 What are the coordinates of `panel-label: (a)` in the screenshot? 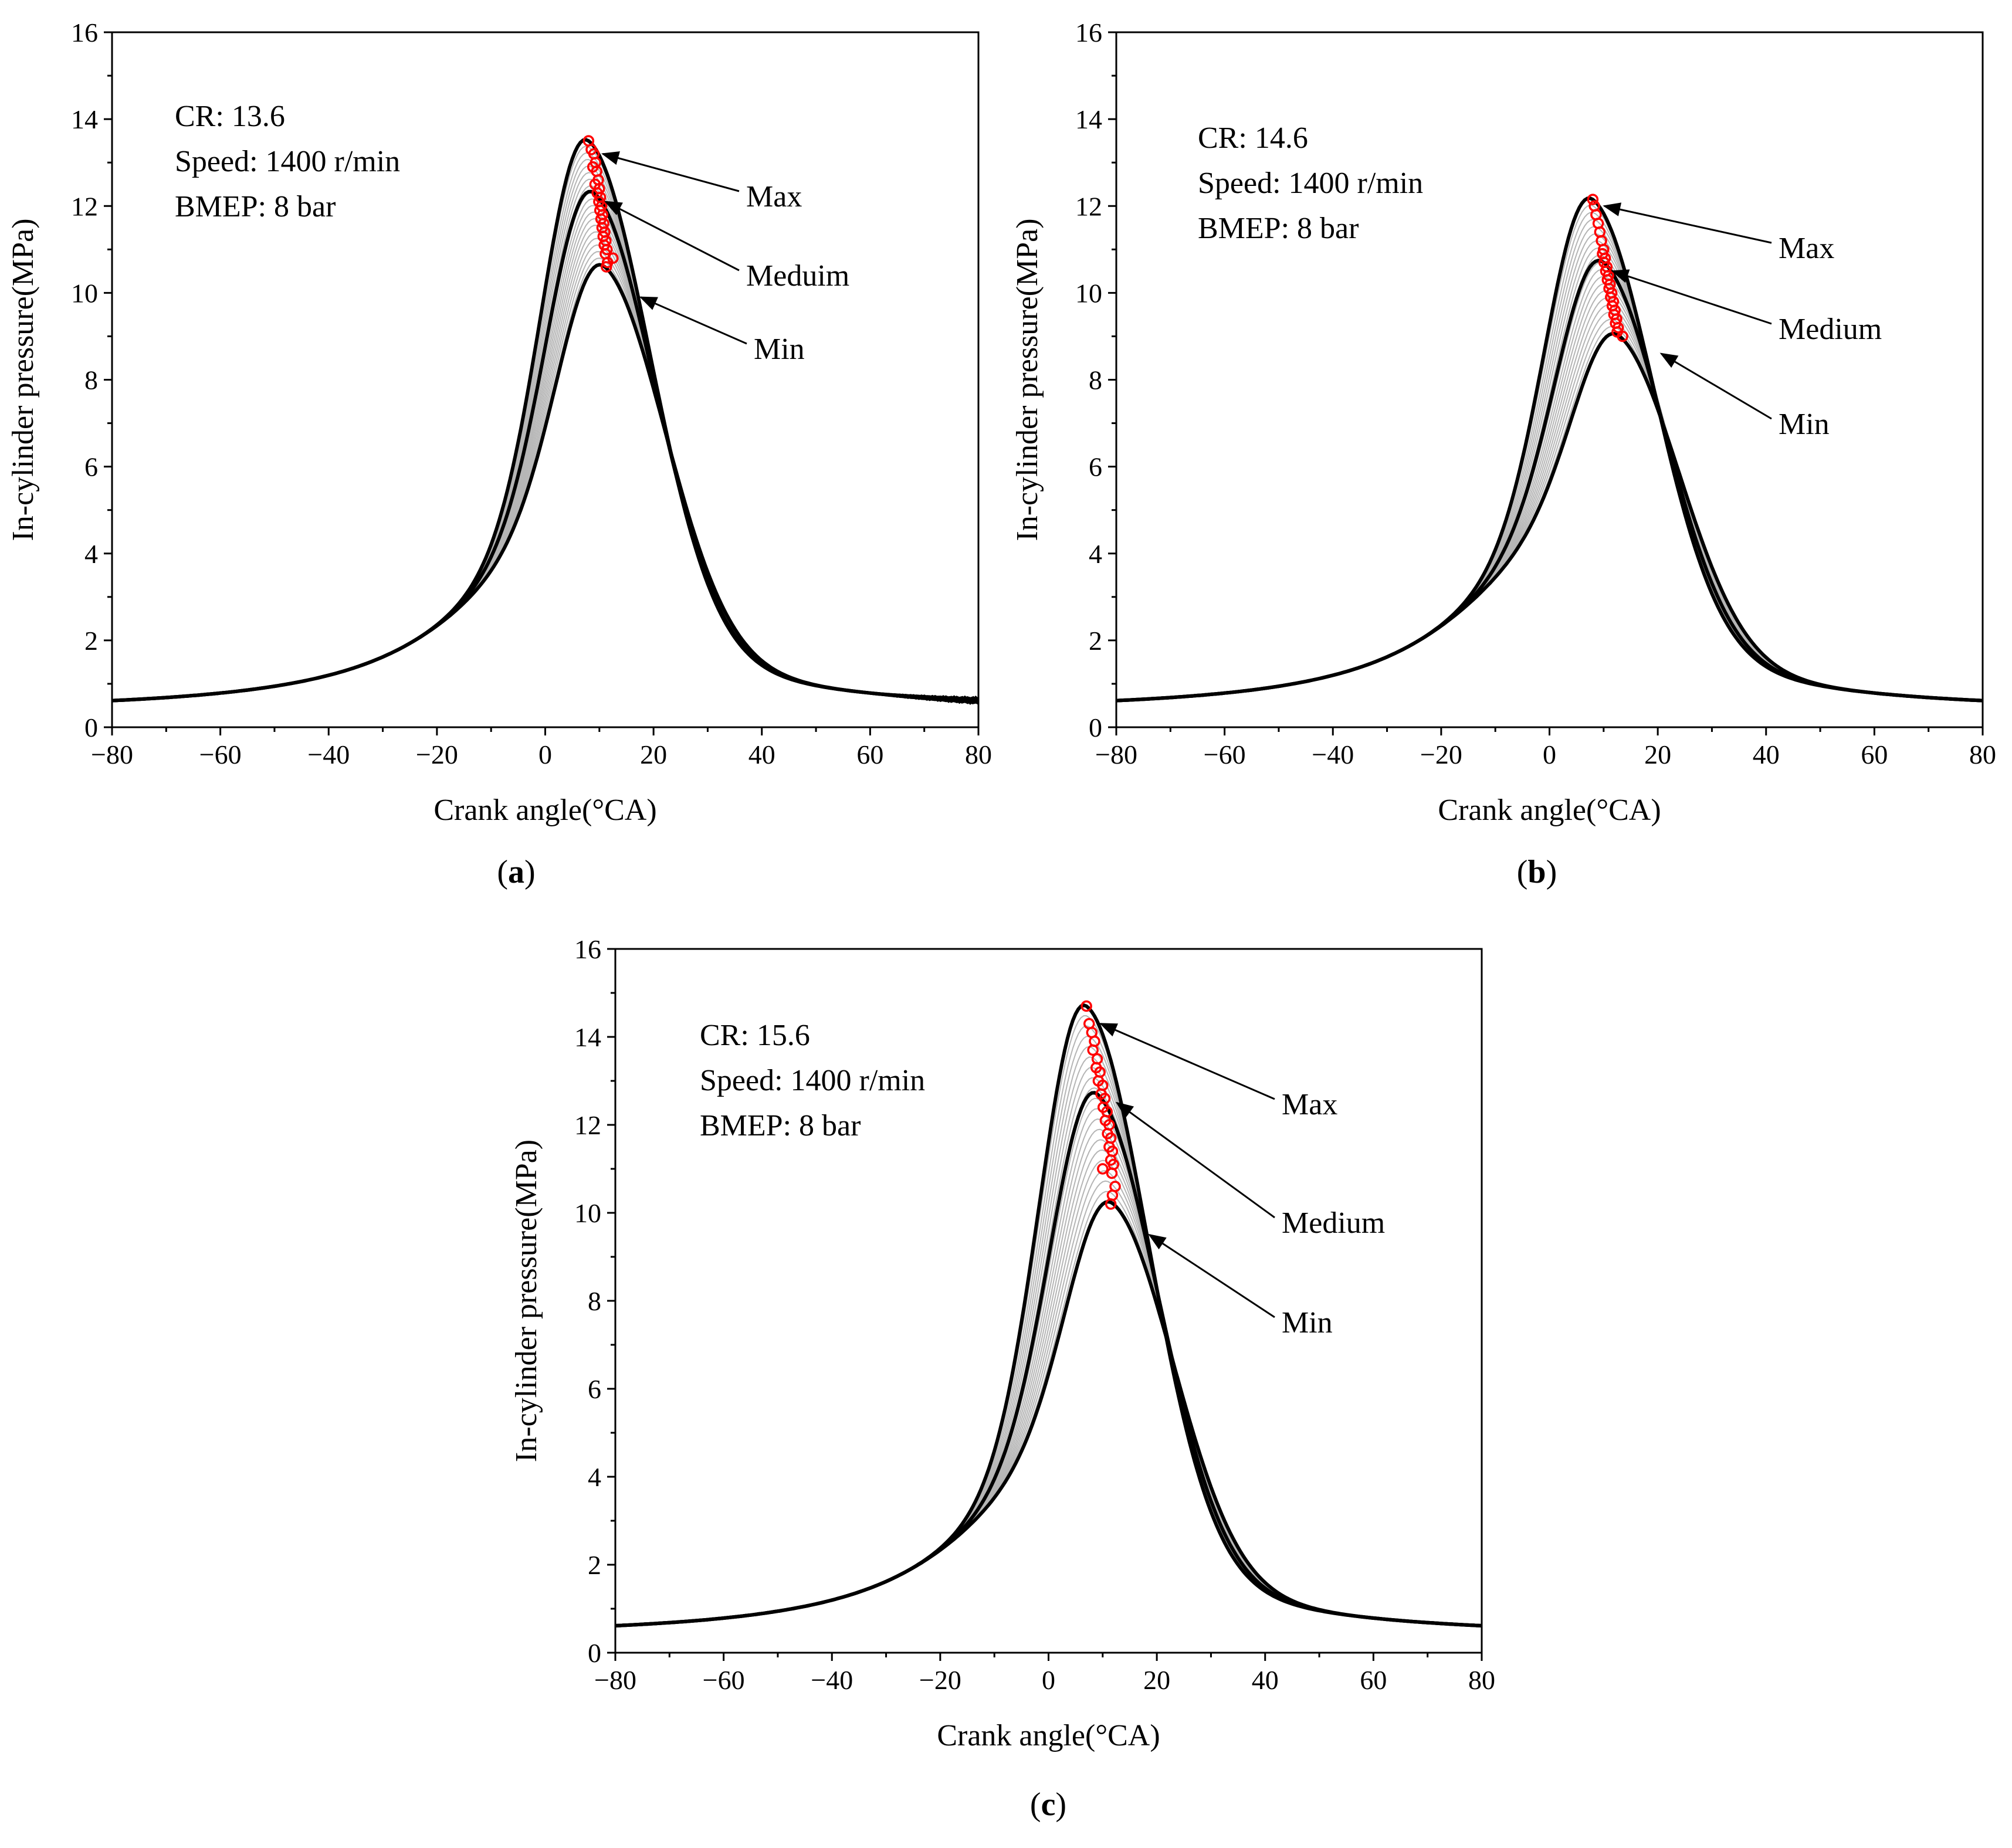 It's located at (516, 872).